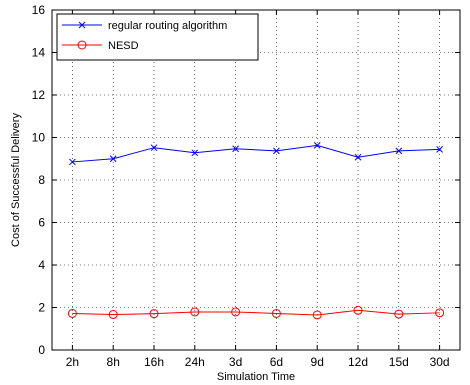  What do you see at coordinates (39, 10) in the screenshot?
I see `y-tick-label: 16` at bounding box center [39, 10].